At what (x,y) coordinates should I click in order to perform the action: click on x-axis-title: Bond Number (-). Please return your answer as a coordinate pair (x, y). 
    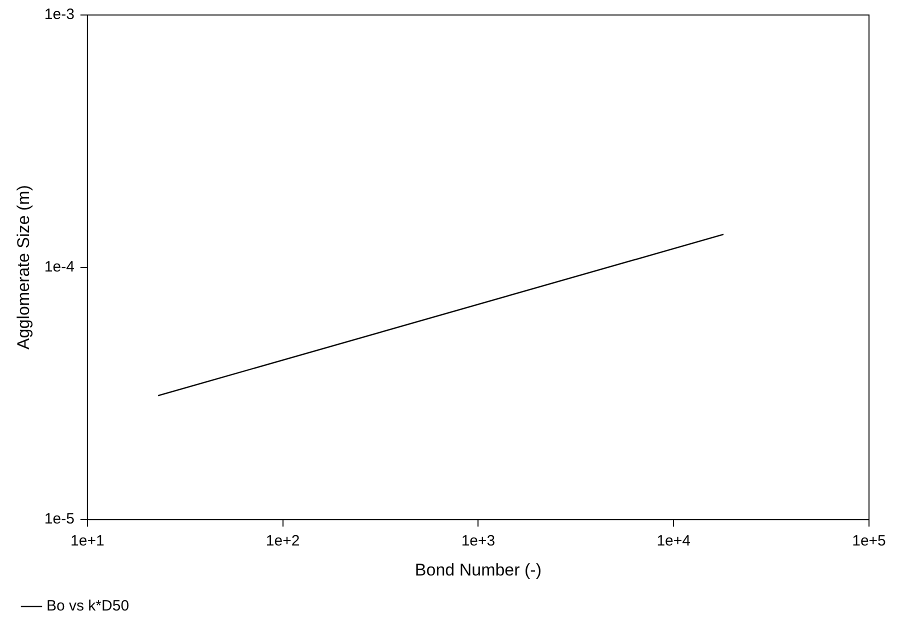
    Looking at the image, I should click on (478, 570).